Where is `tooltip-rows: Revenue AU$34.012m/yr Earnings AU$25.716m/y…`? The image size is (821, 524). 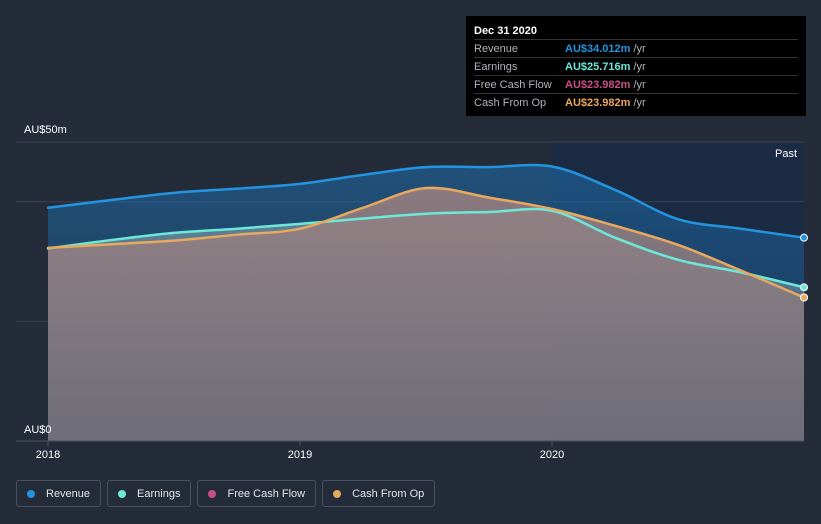 tooltip-rows: Revenue AU$34.012m/yr Earnings AU$25.716m/y… is located at coordinates (636, 75).